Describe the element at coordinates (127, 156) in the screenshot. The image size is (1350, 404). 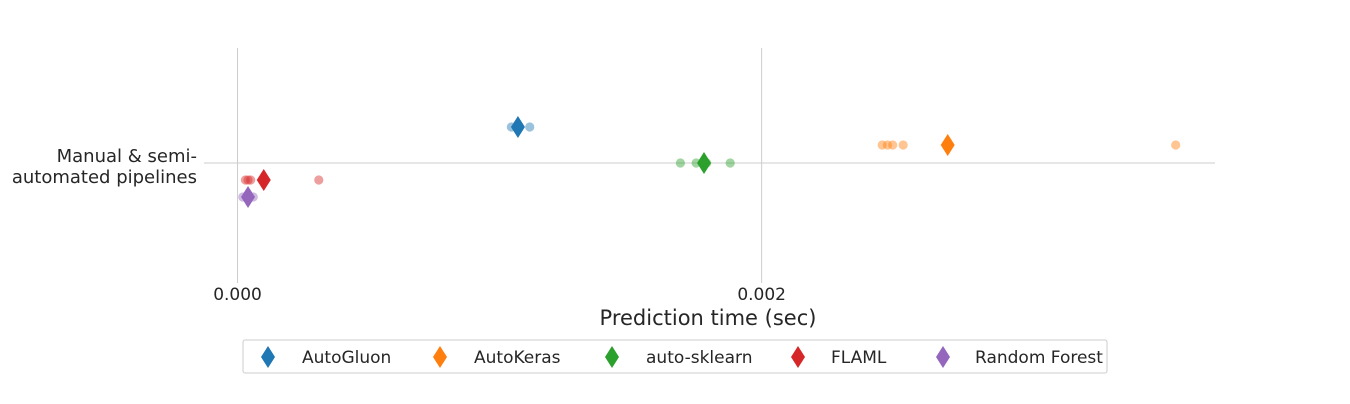
I see `category-label-line-1: Manual & semi-` at that location.